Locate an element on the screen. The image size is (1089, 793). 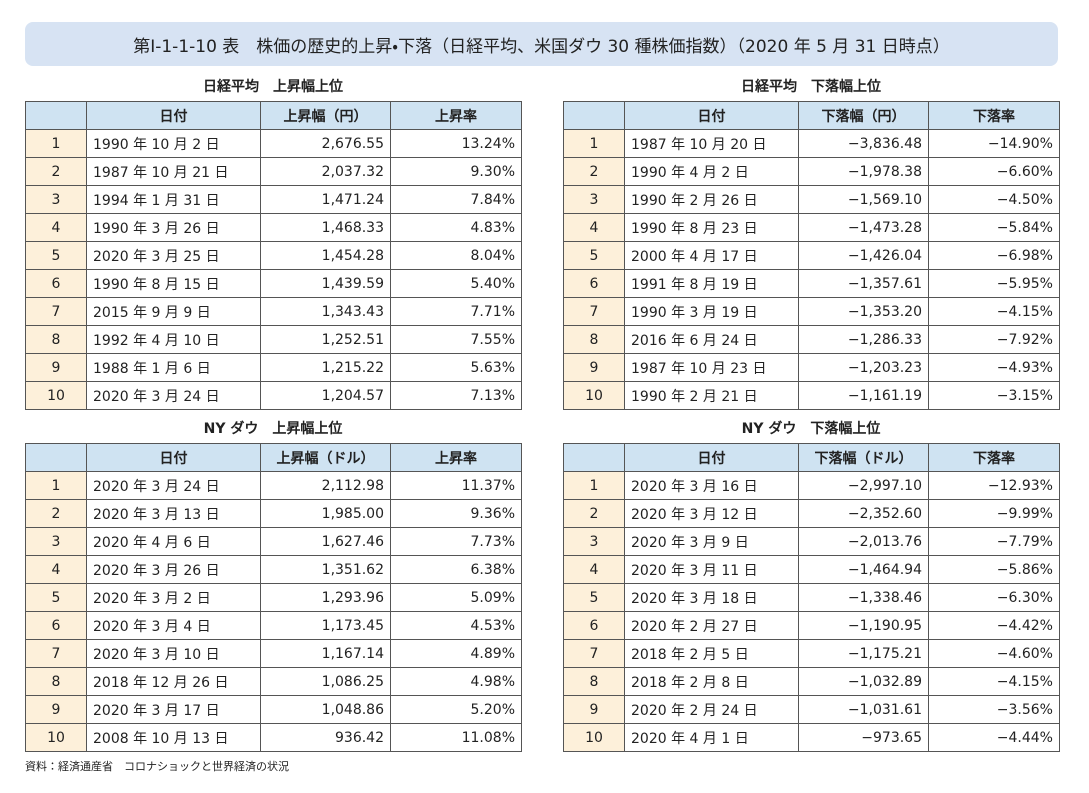
cell: −12.93% is located at coordinates (994, 485).